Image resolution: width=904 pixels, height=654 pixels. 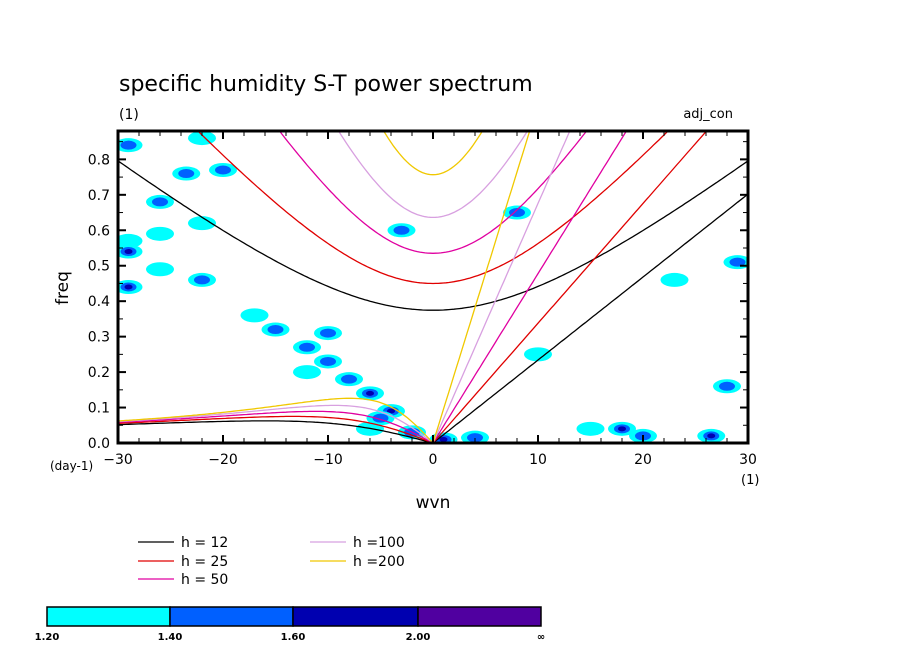 What do you see at coordinates (99, 267) in the screenshot?
I see `y-tick-label: 0.5` at bounding box center [99, 267].